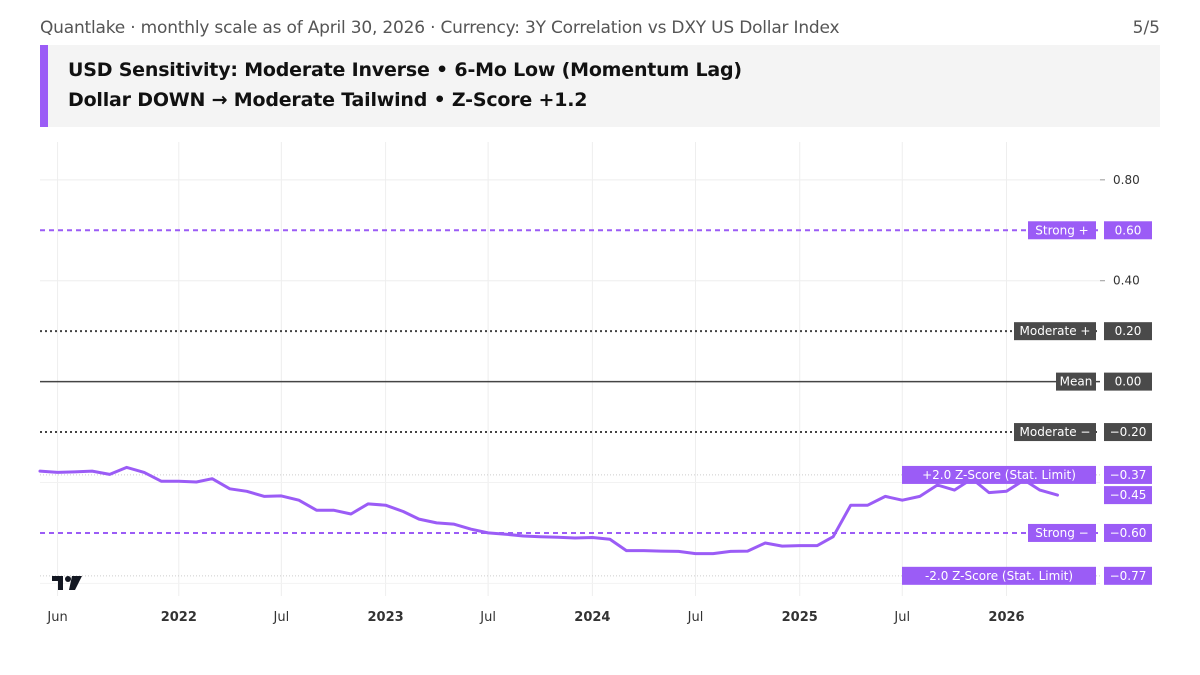  Describe the element at coordinates (1006, 617) in the screenshot. I see `x-tick-label: 2026` at that location.